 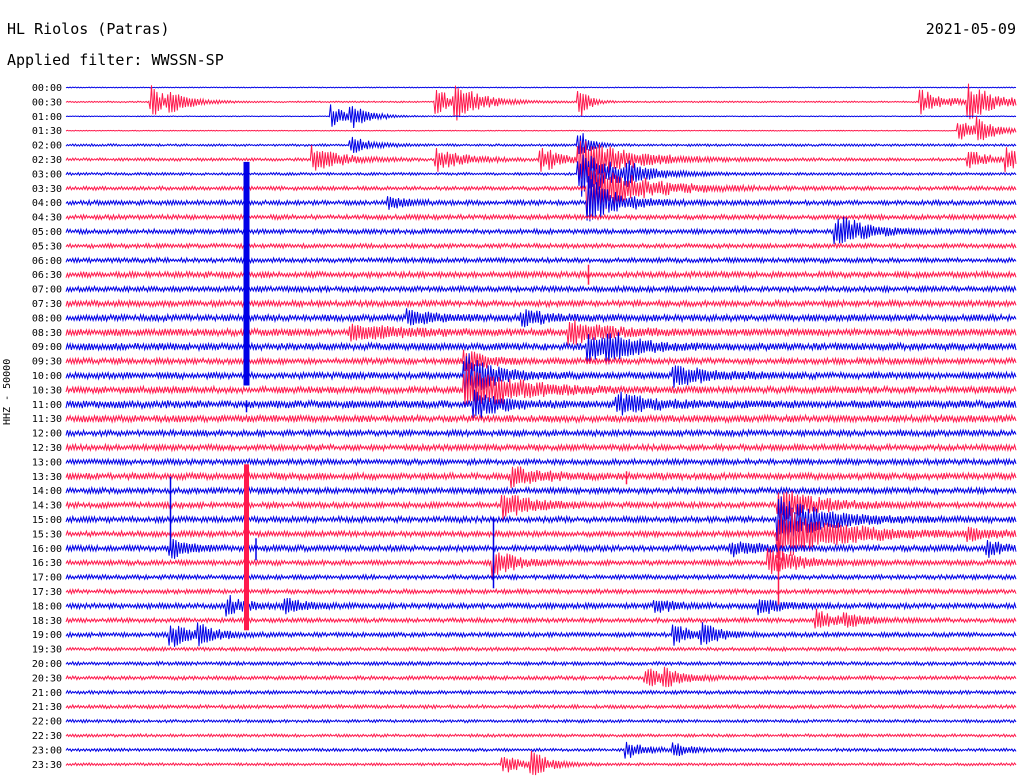 I want to click on time-label-0330: 03:30, so click(x=47, y=189).